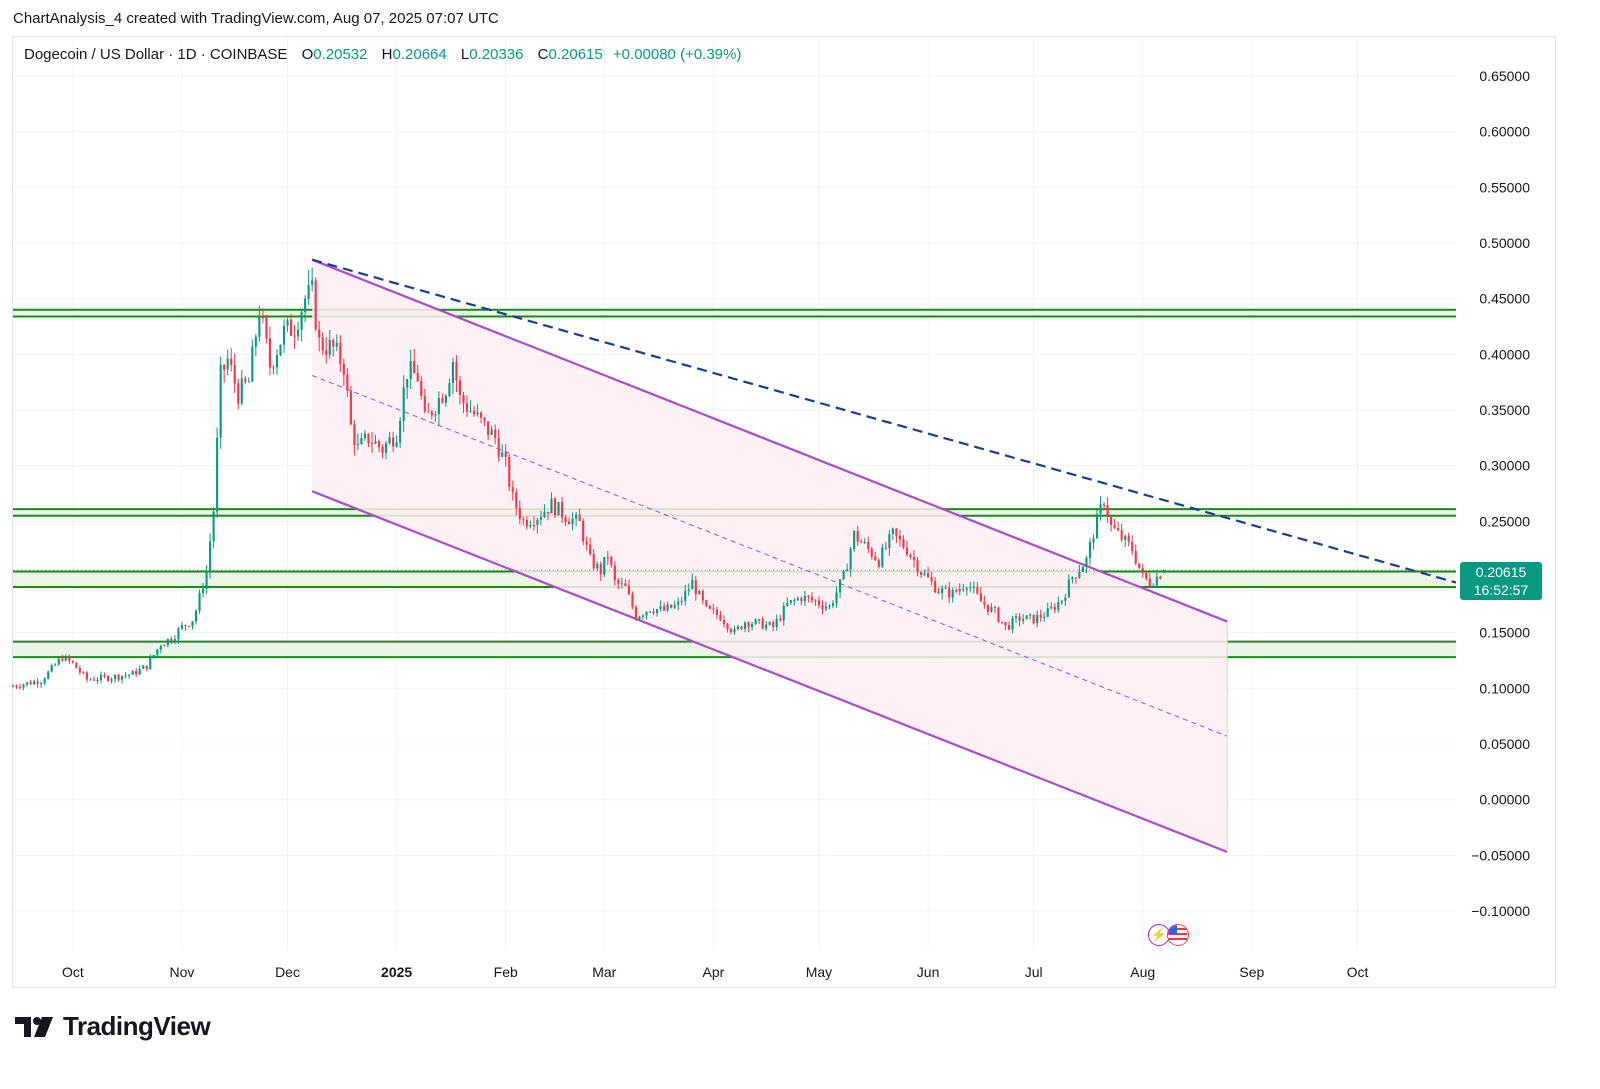 The height and width of the screenshot is (1089, 1600). Describe the element at coordinates (113, 1026) in the screenshot. I see `tradingview-logo: TradingView` at that location.